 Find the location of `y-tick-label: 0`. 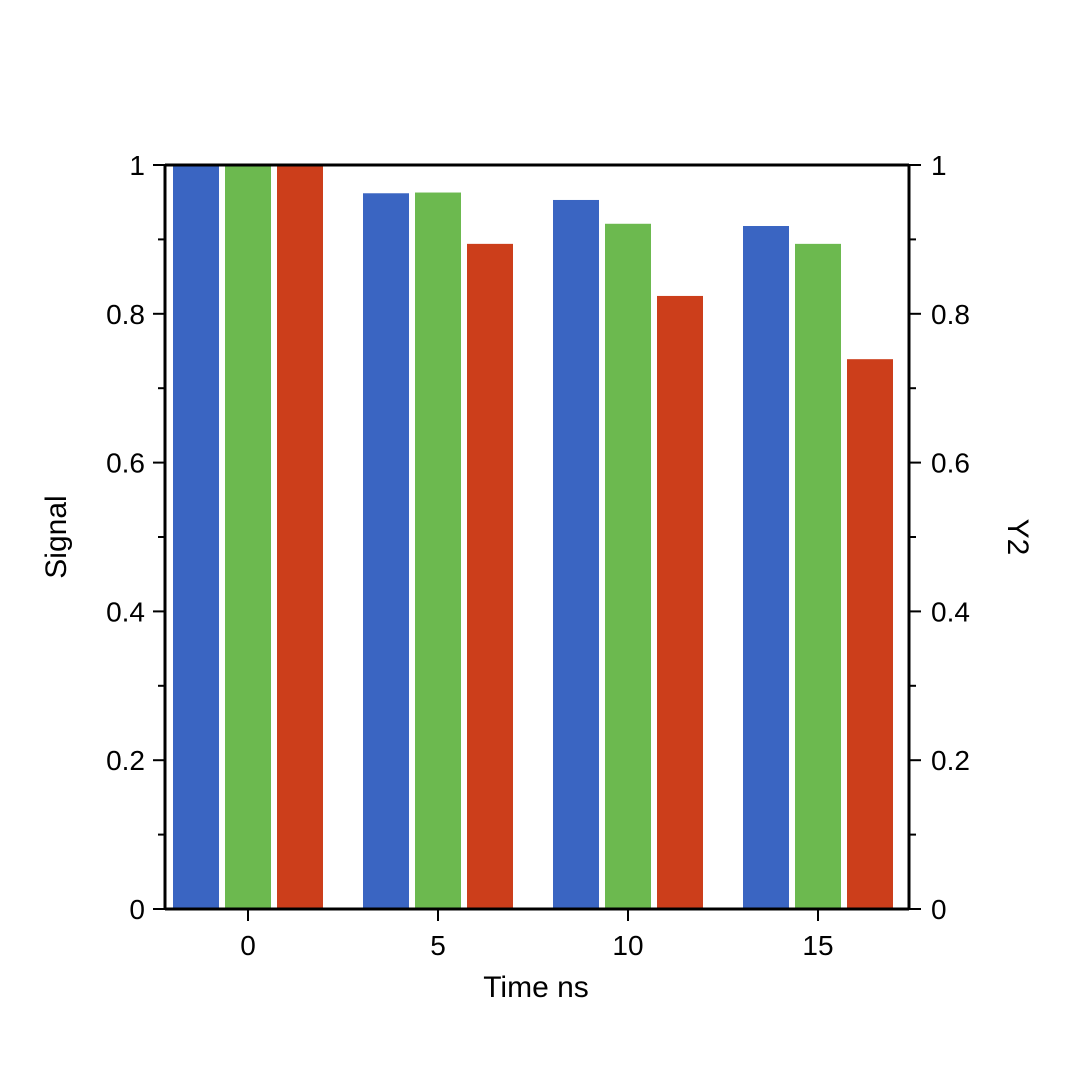

y-tick-label: 0 is located at coordinates (137, 909).